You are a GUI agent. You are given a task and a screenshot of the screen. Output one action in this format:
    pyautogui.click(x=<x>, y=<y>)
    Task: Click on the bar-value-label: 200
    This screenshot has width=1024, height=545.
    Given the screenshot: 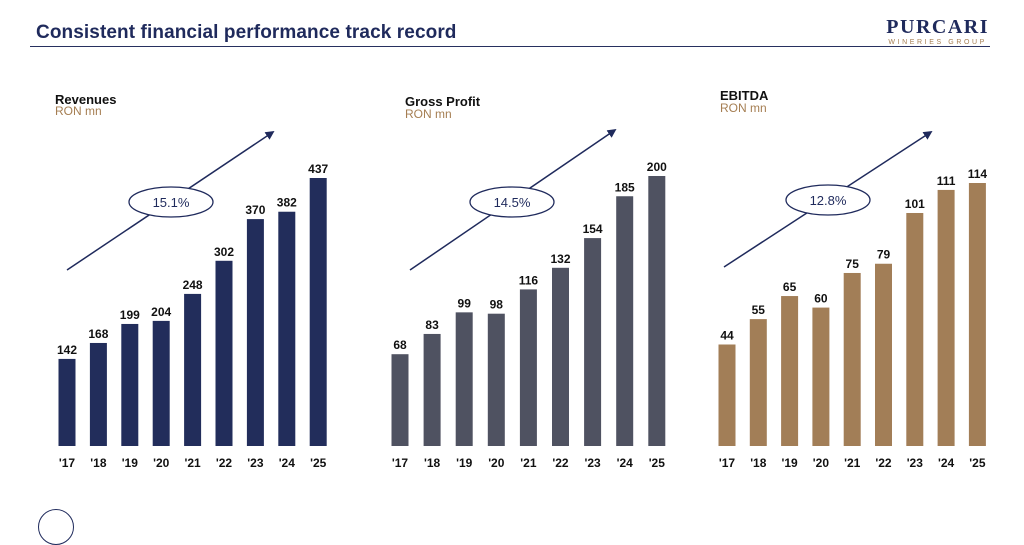 What is the action you would take?
    pyautogui.click(x=657, y=167)
    